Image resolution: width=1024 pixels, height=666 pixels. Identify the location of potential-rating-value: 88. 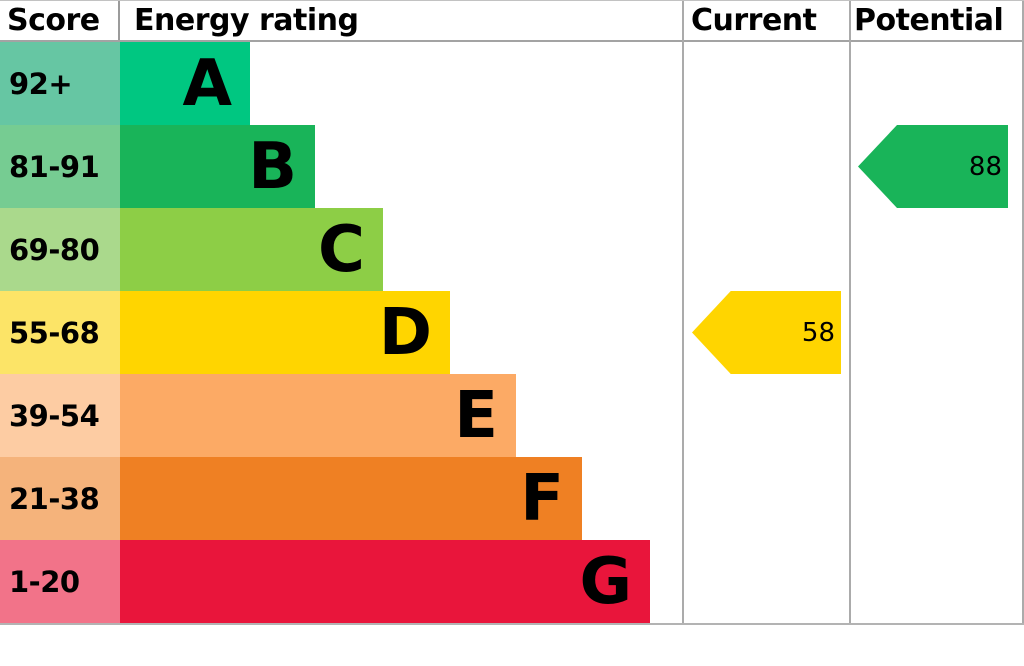
(985, 166).